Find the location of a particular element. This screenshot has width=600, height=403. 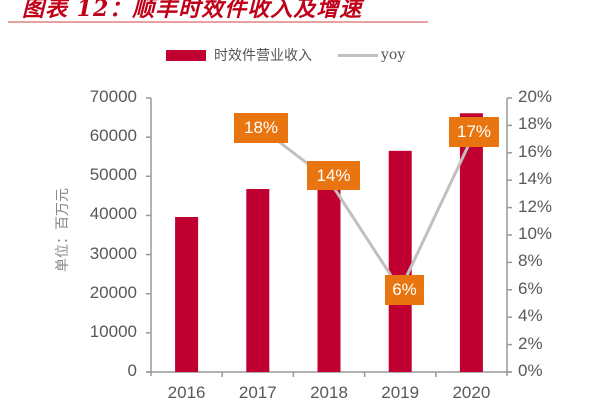

right-tick-label: 14% is located at coordinates (535, 179).